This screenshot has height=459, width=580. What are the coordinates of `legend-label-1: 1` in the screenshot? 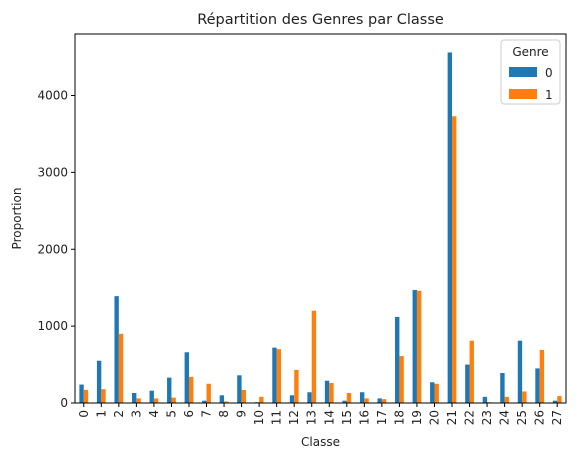 It's located at (549, 95).